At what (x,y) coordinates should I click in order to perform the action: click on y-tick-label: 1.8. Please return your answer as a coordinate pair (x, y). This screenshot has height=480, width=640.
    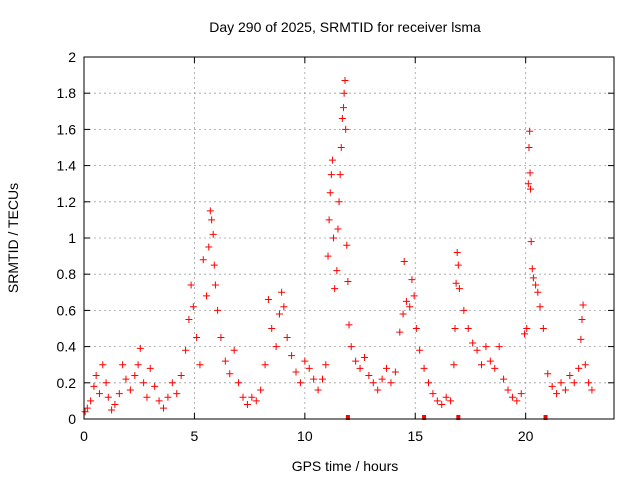
    Looking at the image, I should click on (67, 93).